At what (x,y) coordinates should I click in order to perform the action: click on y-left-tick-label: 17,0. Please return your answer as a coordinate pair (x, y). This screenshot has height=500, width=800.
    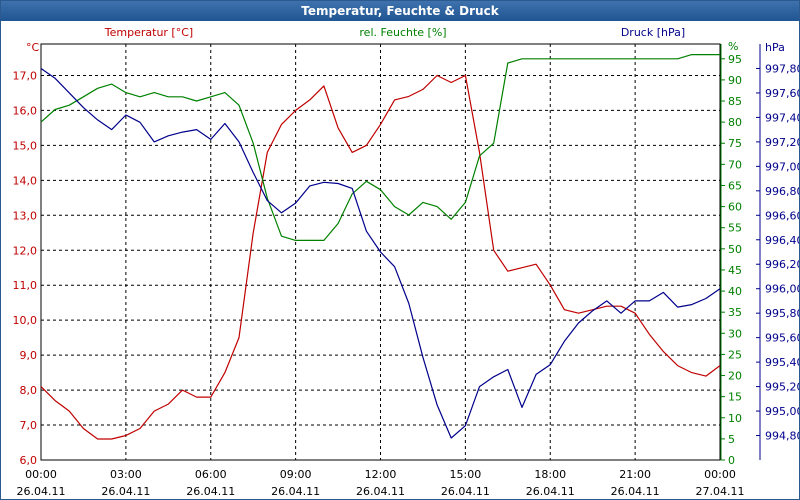
    Looking at the image, I should click on (25, 75).